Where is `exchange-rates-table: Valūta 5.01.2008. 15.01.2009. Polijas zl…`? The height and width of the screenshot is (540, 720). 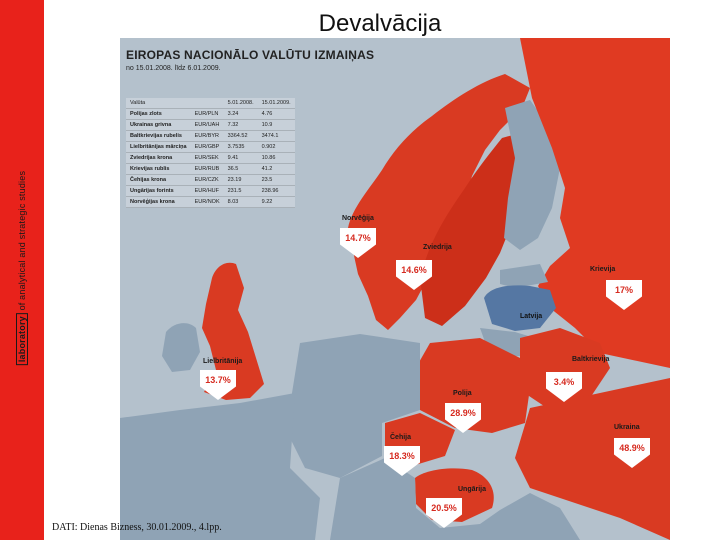 exchange-rates-table: Valūta 5.01.2008. 15.01.2009. Polijas zl… is located at coordinates (210, 153).